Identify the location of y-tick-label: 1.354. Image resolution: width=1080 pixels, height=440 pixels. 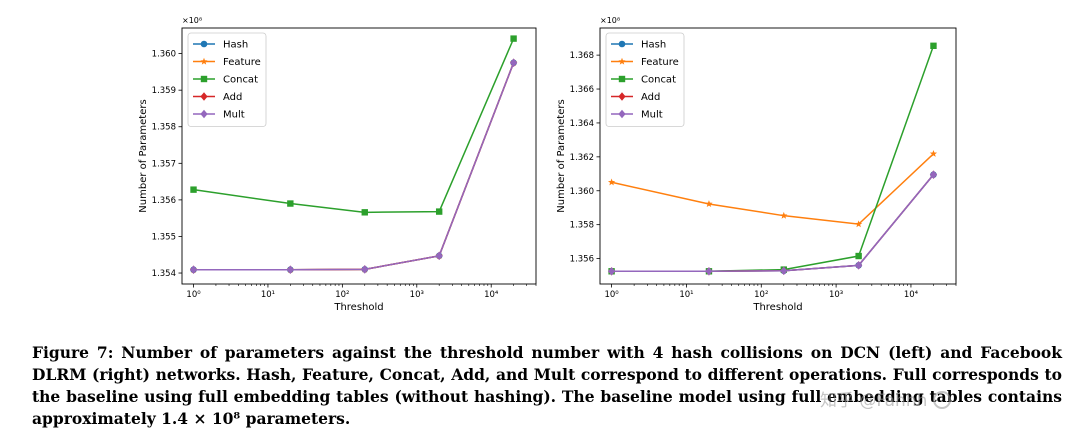
(164, 274).